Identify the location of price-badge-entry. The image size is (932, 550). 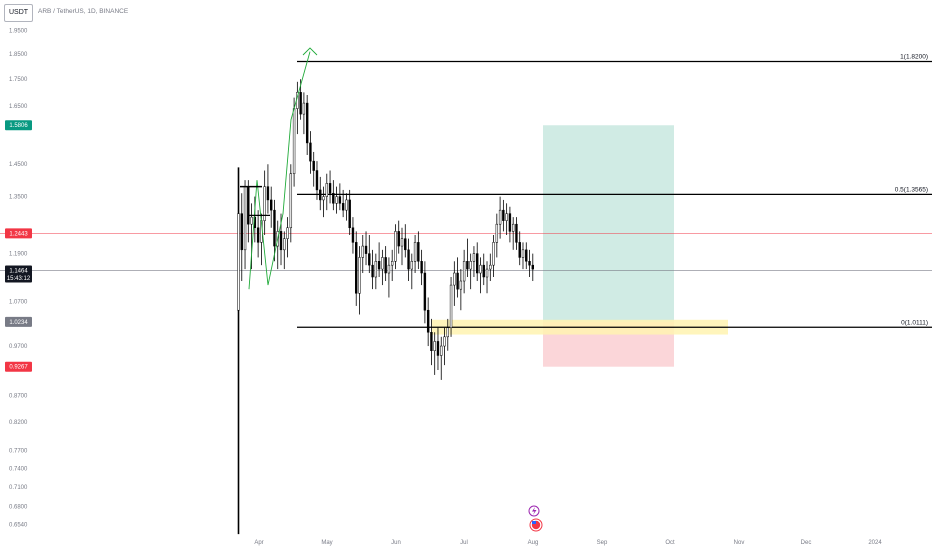
(18, 233).